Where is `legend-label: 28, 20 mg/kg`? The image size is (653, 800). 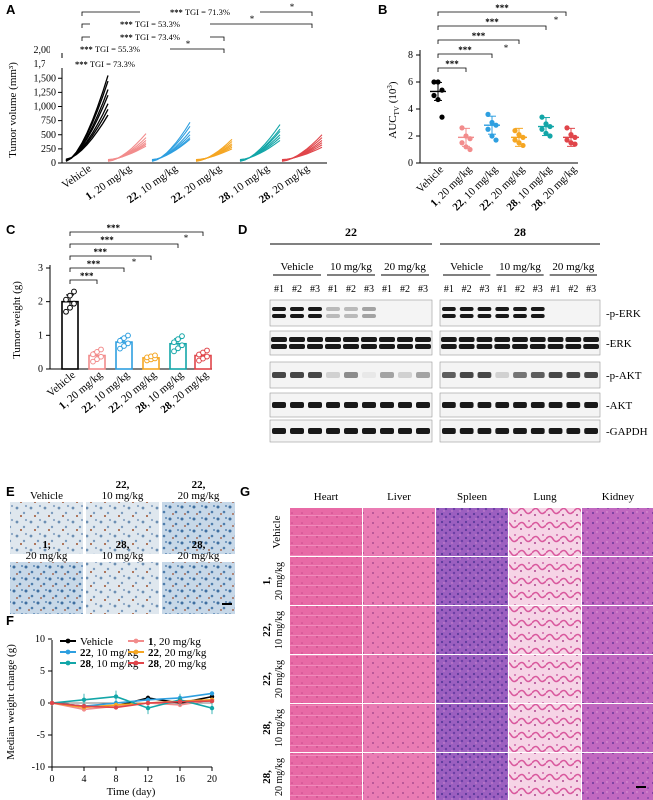 legend-label: 28, 20 mg/kg is located at coordinates (177, 664).